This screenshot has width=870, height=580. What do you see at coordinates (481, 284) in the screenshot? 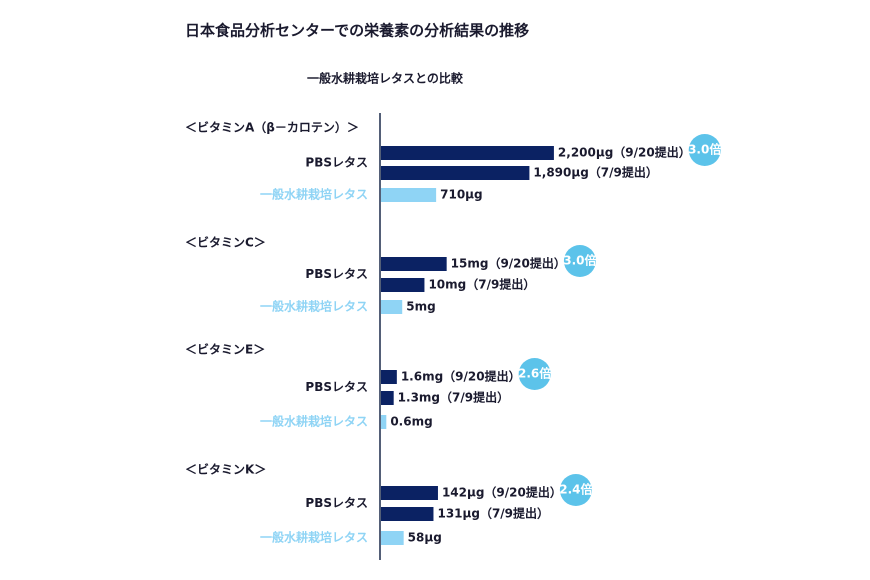
I see `value-label: 10mg（7/9提出）` at bounding box center [481, 284].